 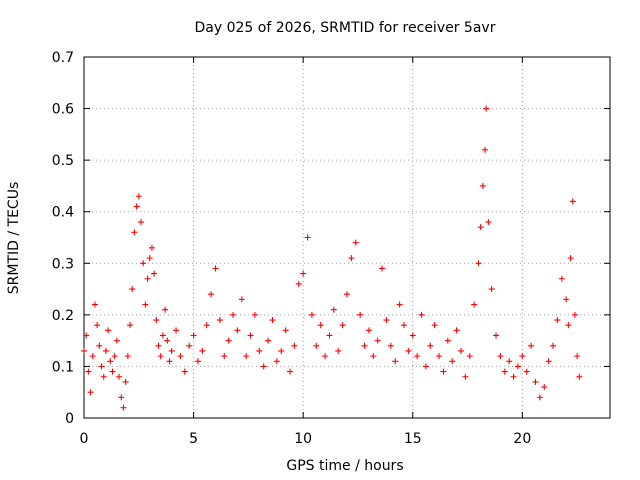 What do you see at coordinates (63, 58) in the screenshot?
I see `y-tick-label: 0.7` at bounding box center [63, 58].